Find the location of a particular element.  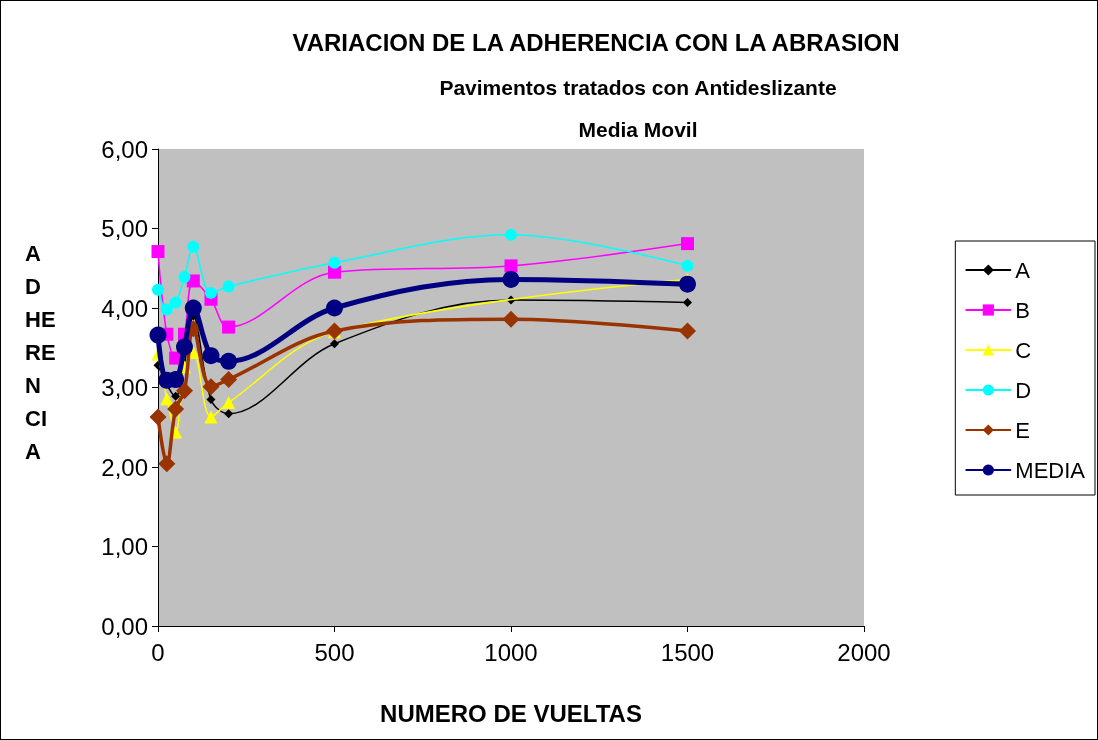

legend-label: MEDIA is located at coordinates (1050, 470).